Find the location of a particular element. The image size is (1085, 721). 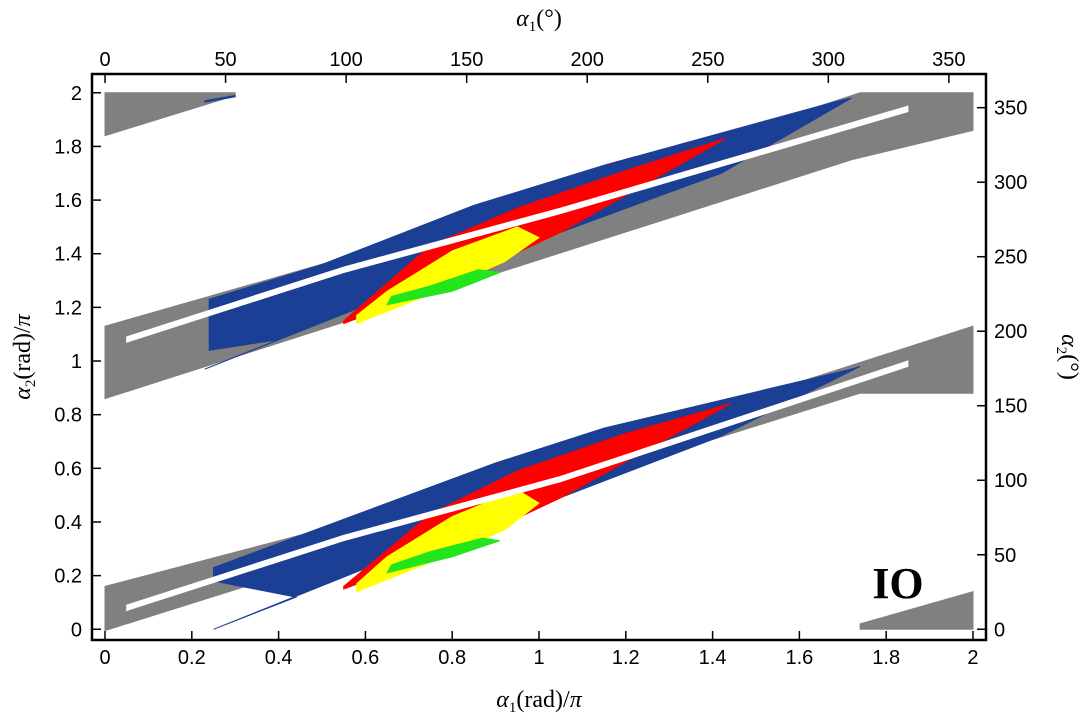

y-tick-label: 1.4 is located at coordinates (68, 255).